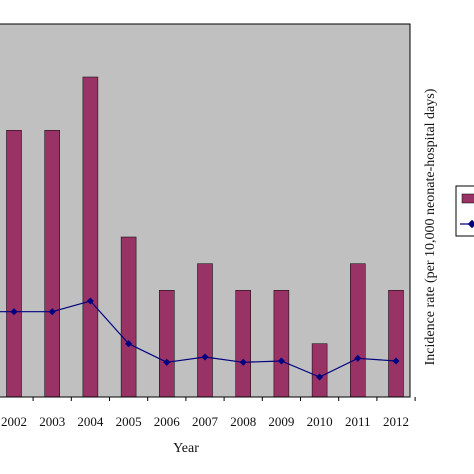 This screenshot has width=474, height=474. I want to click on rate-point-2004, so click(90, 301).